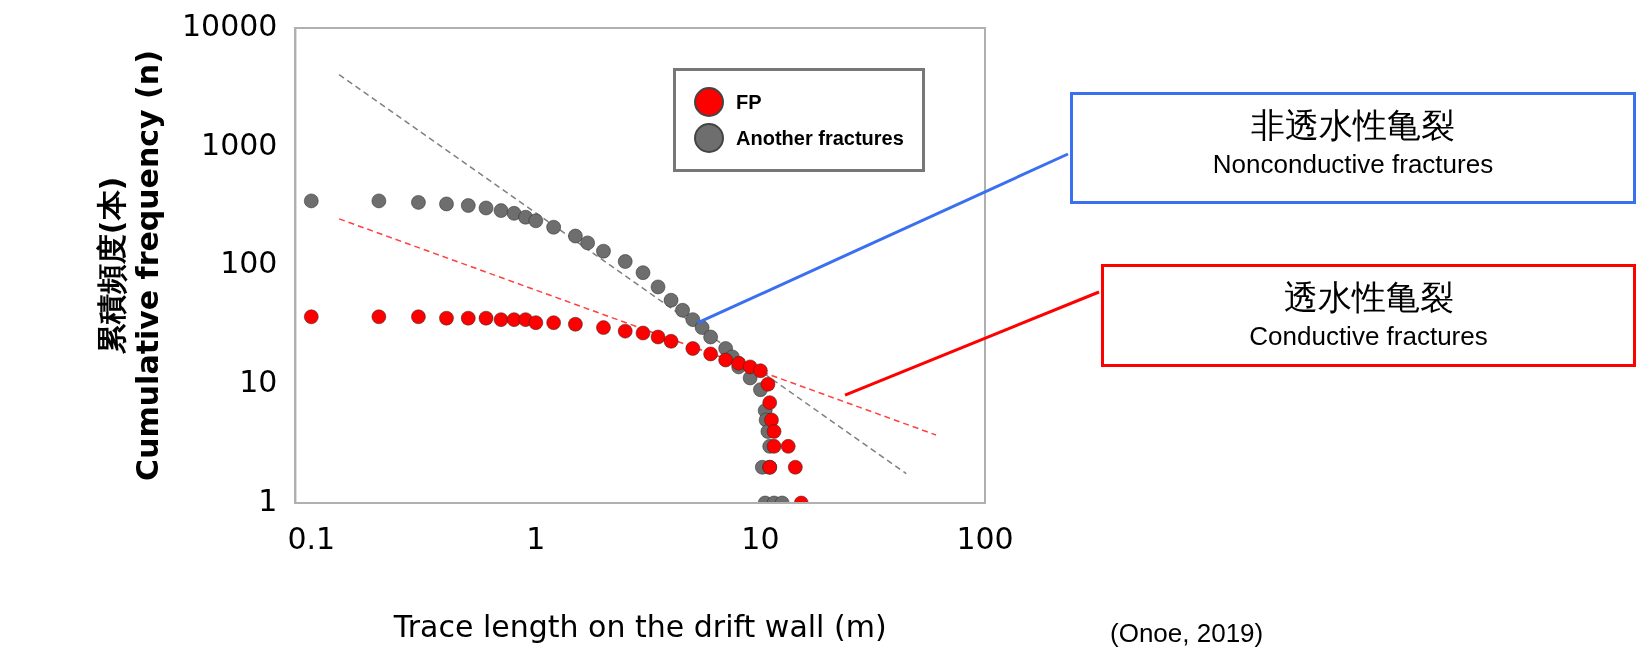 This screenshot has width=1637, height=661. Describe the element at coordinates (268, 500) in the screenshot. I see `y-tick-label: 1` at that location.